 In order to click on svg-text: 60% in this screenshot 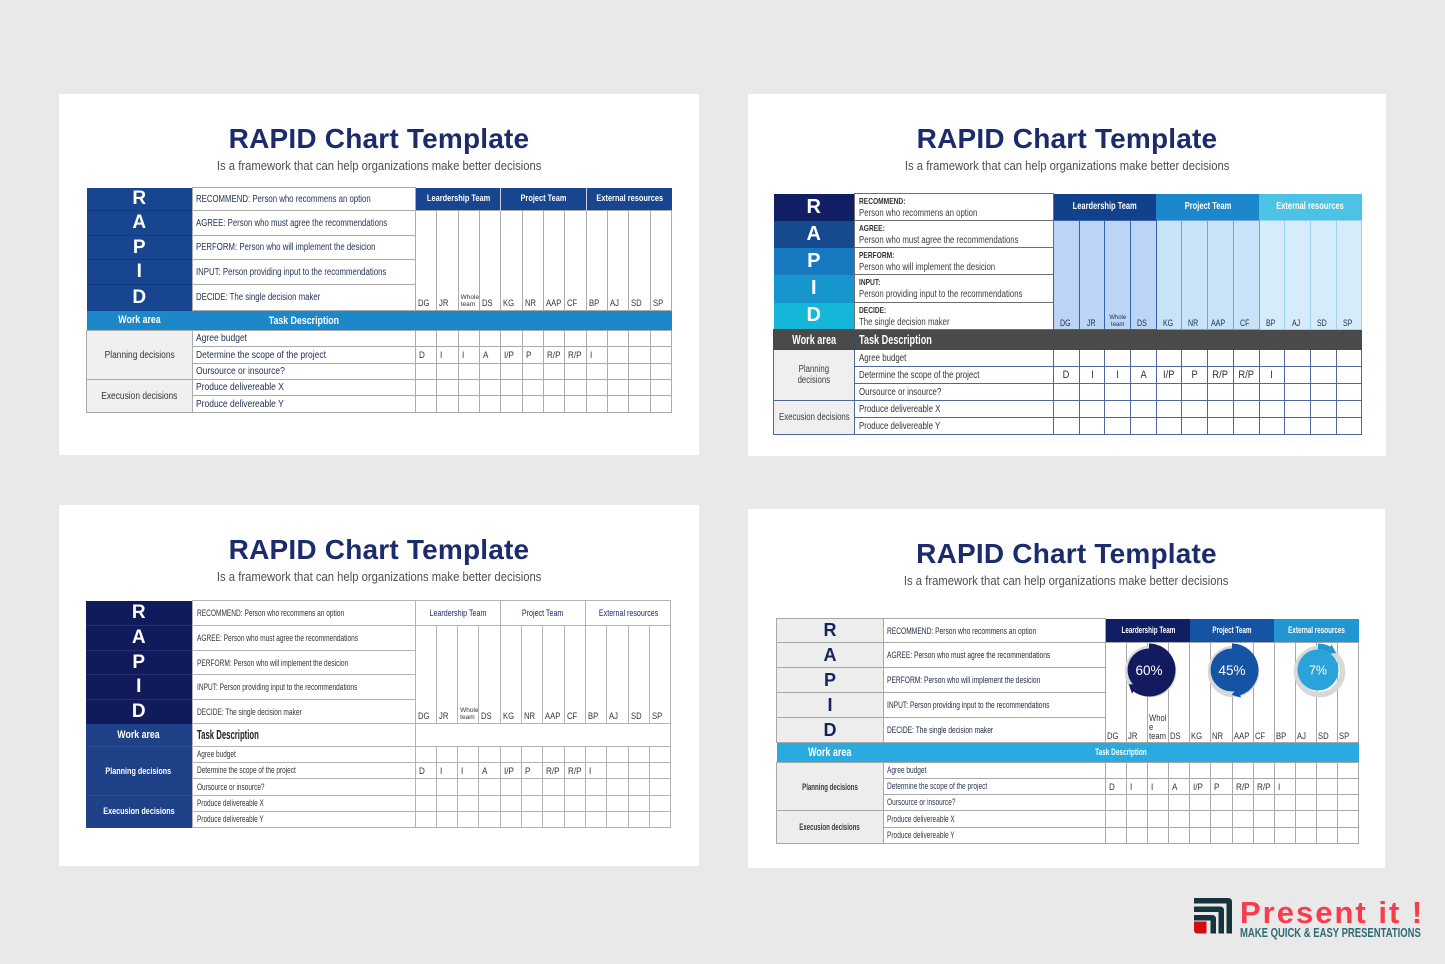, I will do `click(1148, 670)`.